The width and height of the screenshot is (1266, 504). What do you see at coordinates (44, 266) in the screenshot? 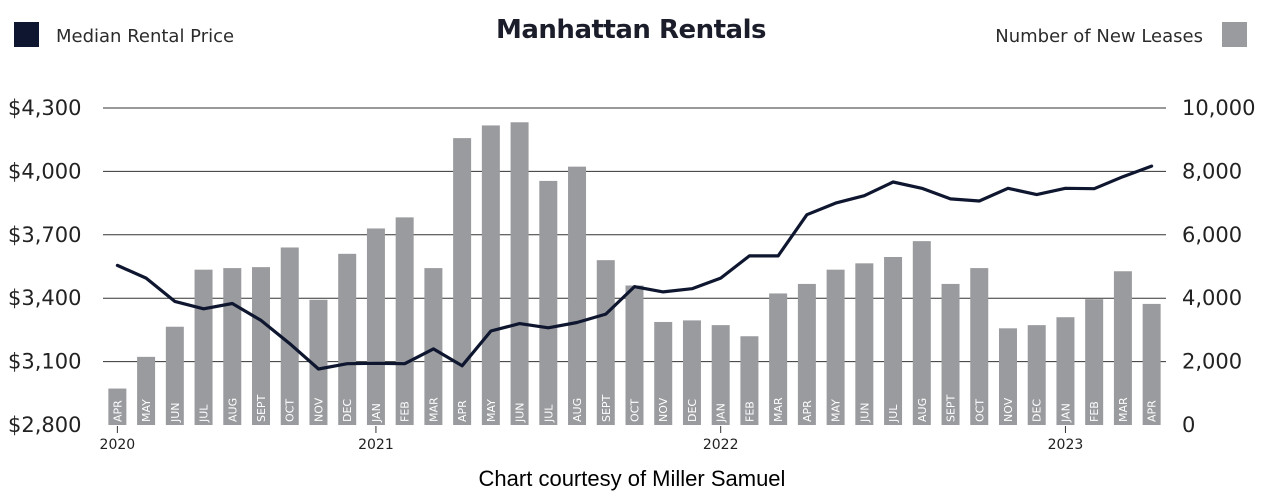
I see `left-axis-ticks: $4,300 $4,000 $3,700 $3,400 $3,100 $2,800` at bounding box center [44, 266].